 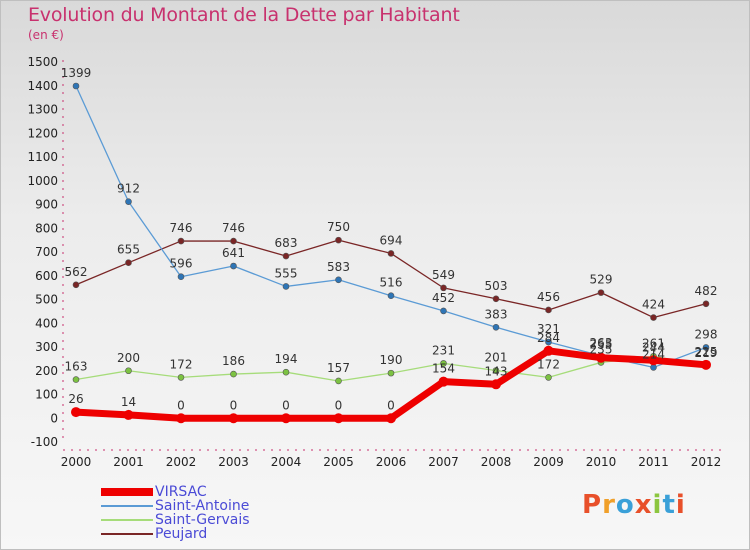 What do you see at coordinates (286, 273) in the screenshot?
I see `data-label-saint-antoine: 555` at bounding box center [286, 273].